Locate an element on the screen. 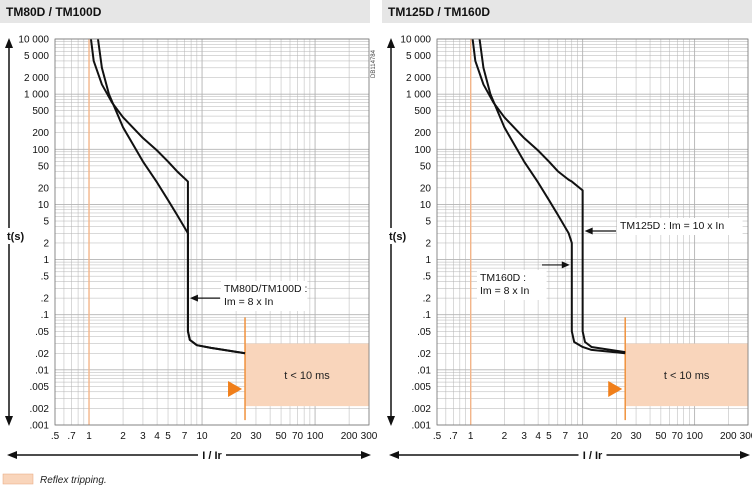 Image resolution: width=752 pixels, height=489 pixels. x-tick-label: 3 is located at coordinates (143, 436).